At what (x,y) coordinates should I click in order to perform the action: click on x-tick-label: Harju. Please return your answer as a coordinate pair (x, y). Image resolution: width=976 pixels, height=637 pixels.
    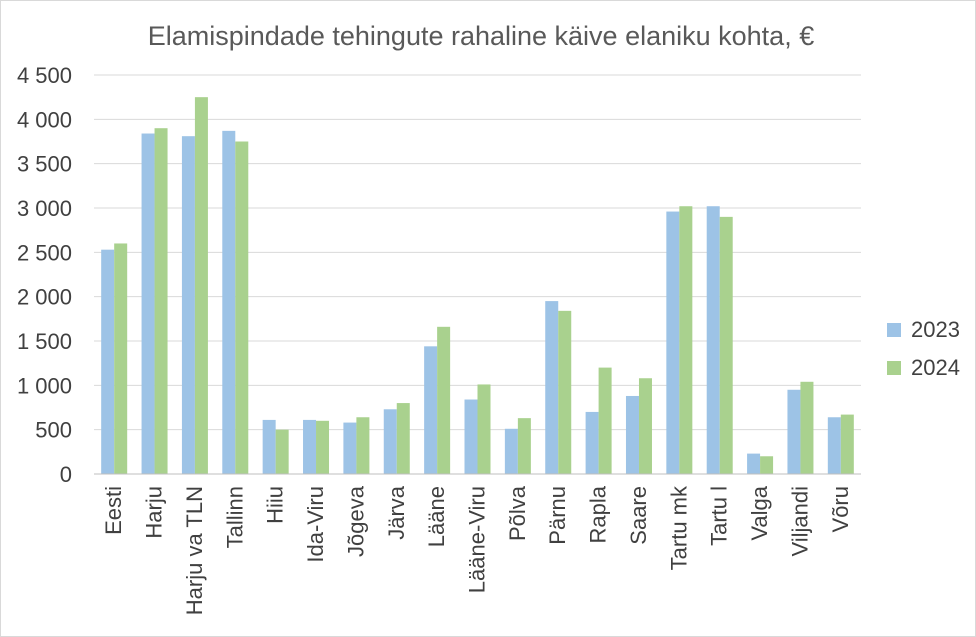
    Looking at the image, I should click on (154, 512).